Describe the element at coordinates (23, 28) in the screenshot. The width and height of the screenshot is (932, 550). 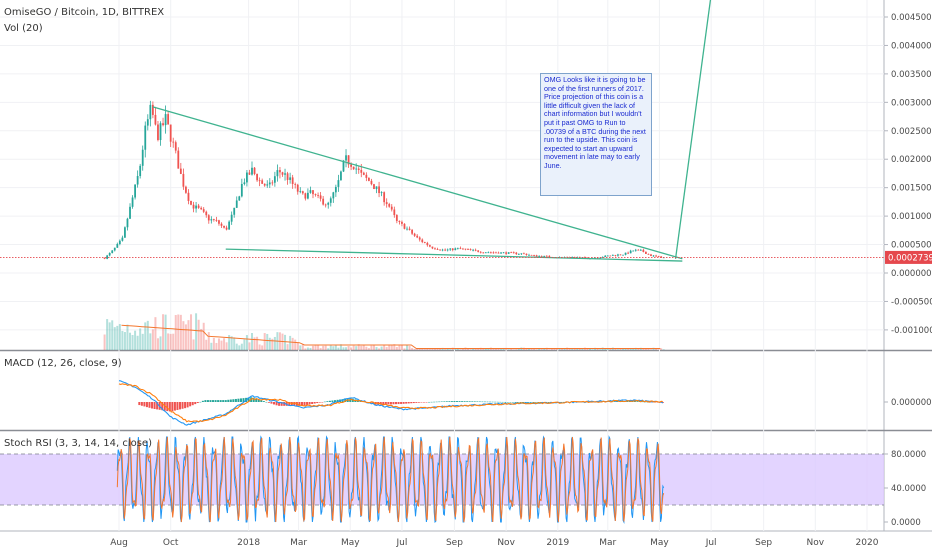
I see `volume-label: Vol (20)` at that location.